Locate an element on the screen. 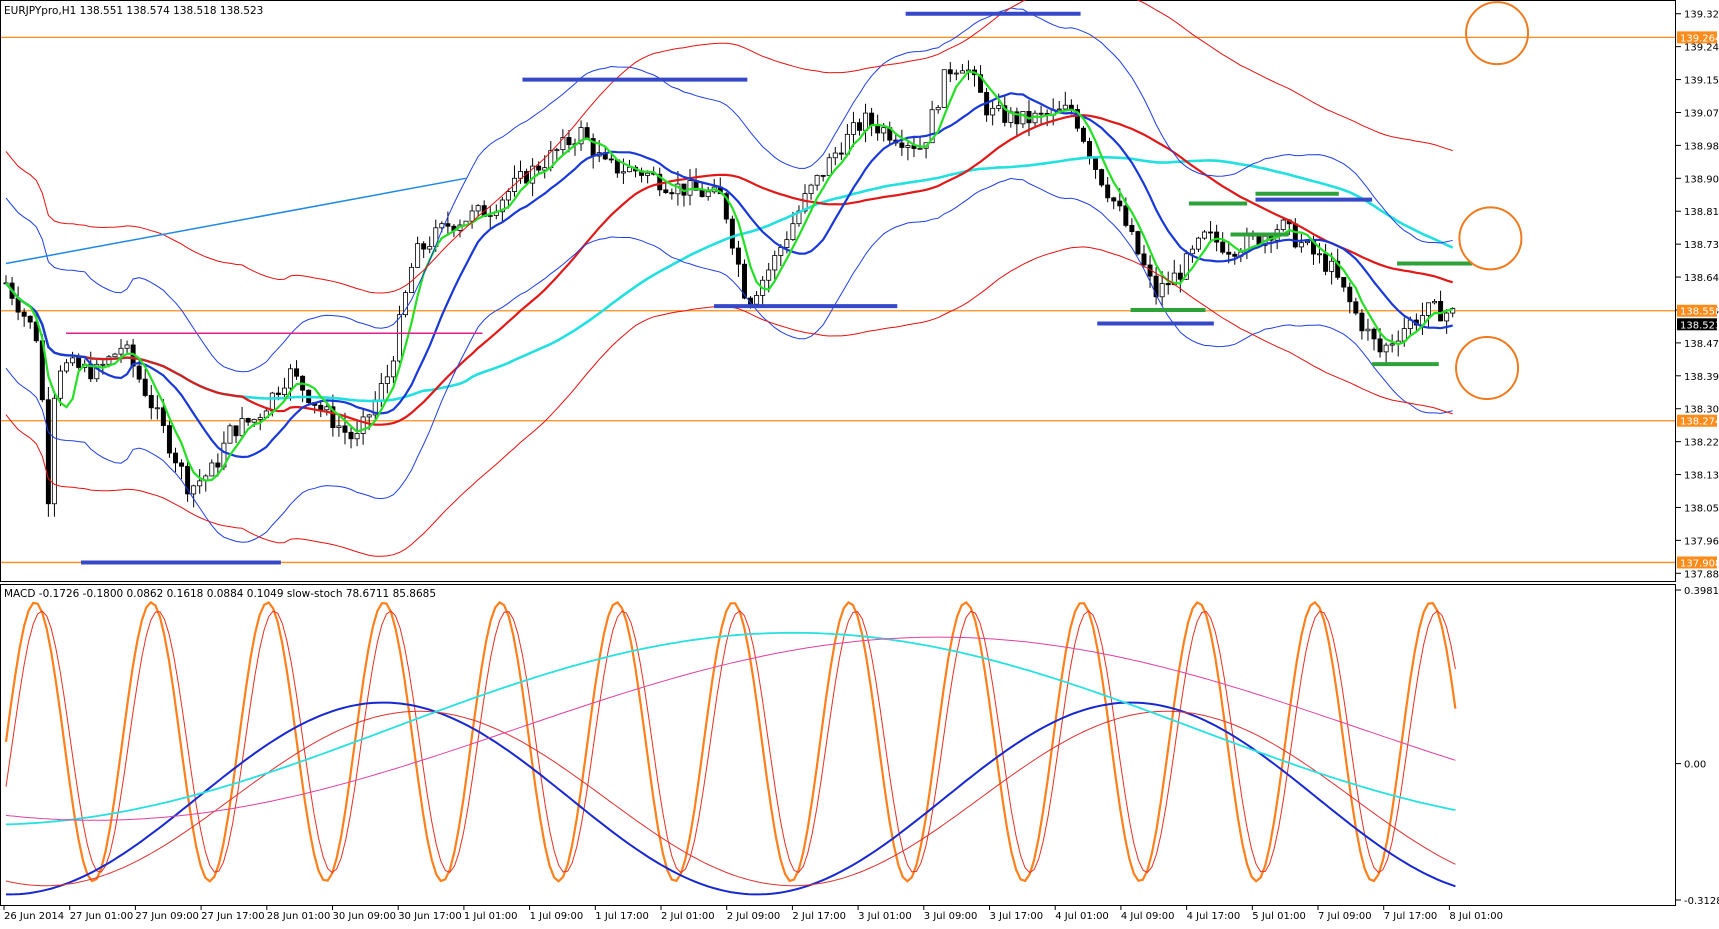  indicator-tick-label: -0.3128 is located at coordinates (1701, 901).